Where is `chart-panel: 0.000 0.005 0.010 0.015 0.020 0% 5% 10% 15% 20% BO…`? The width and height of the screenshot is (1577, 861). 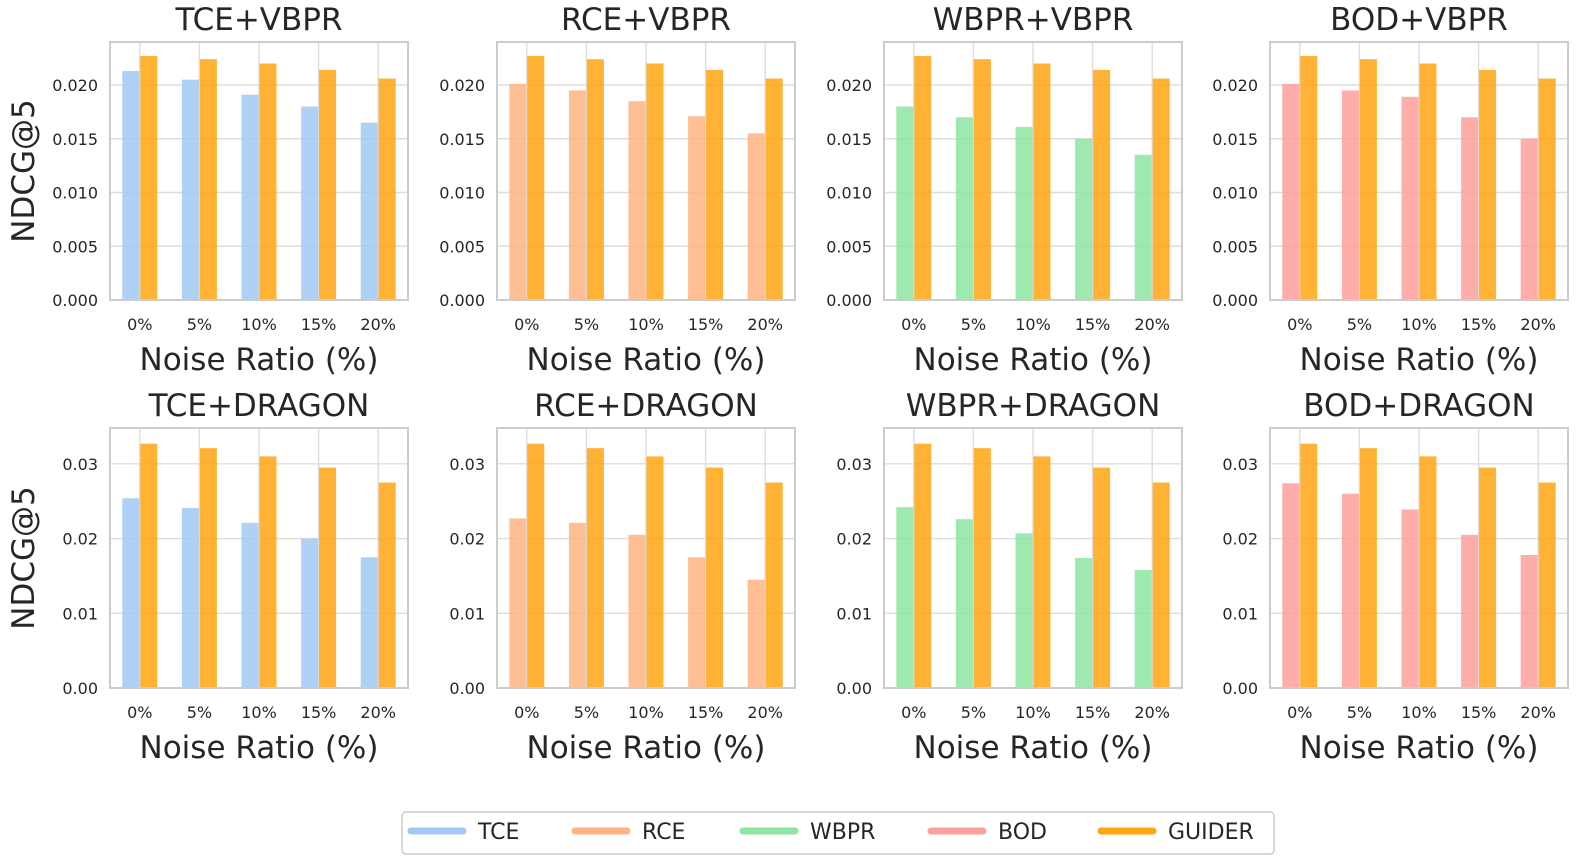
chart-panel: 0.000 0.005 0.010 0.015 0.020 0% 5% 10% 15% 20% BO… is located at coordinates (1390, 190).